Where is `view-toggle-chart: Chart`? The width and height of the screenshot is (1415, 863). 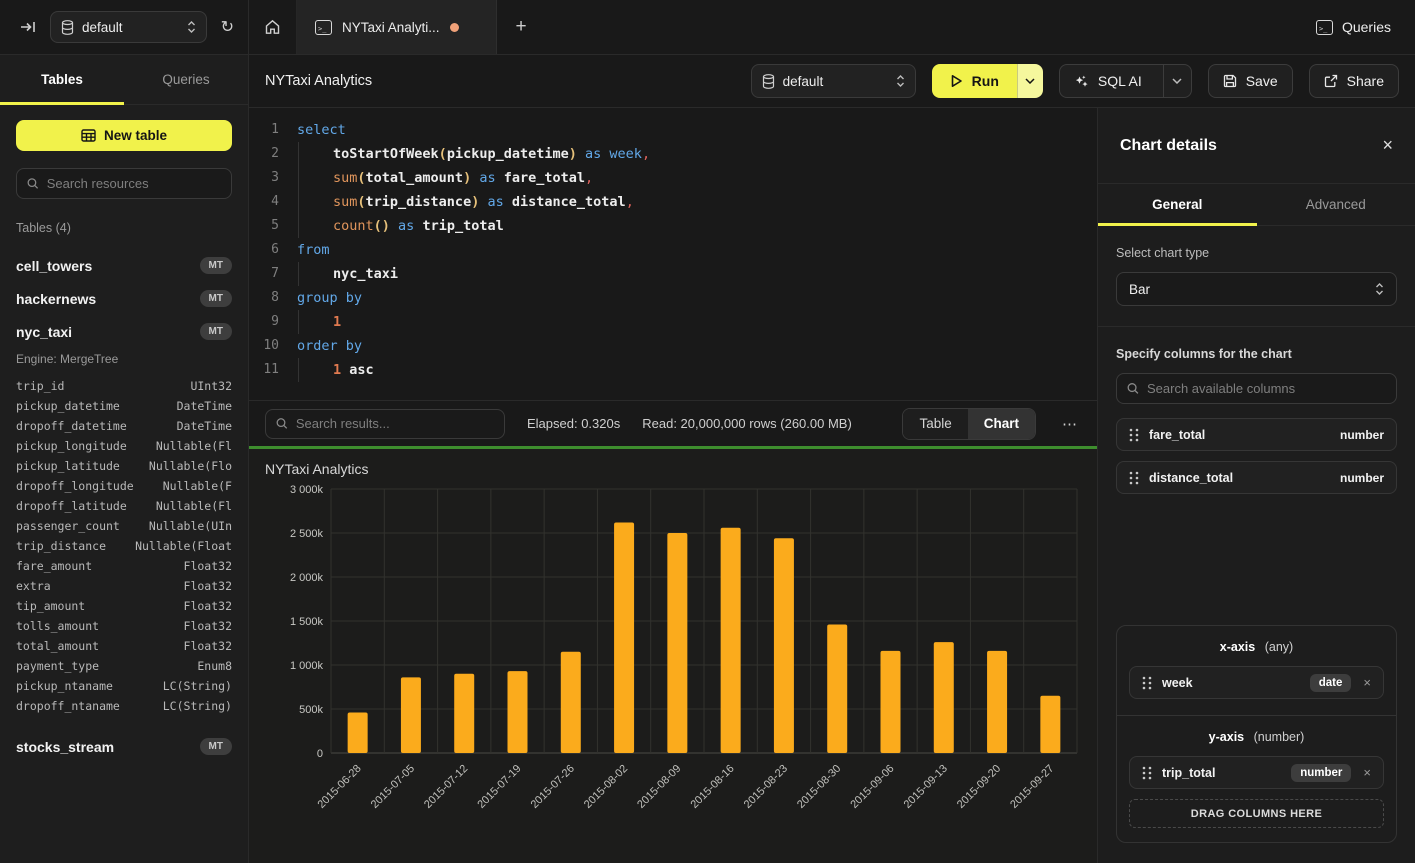 view-toggle-chart: Chart is located at coordinates (1001, 423).